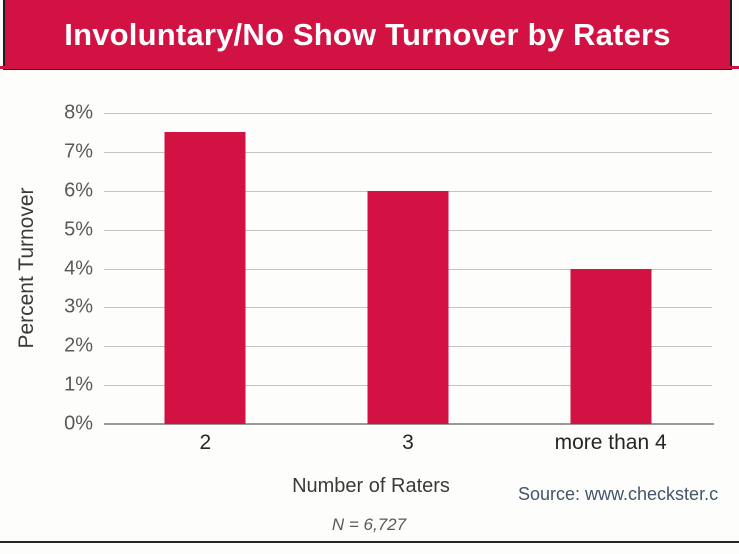  Describe the element at coordinates (26, 268) in the screenshot. I see `y-axis-label: Percent Turnover` at that location.